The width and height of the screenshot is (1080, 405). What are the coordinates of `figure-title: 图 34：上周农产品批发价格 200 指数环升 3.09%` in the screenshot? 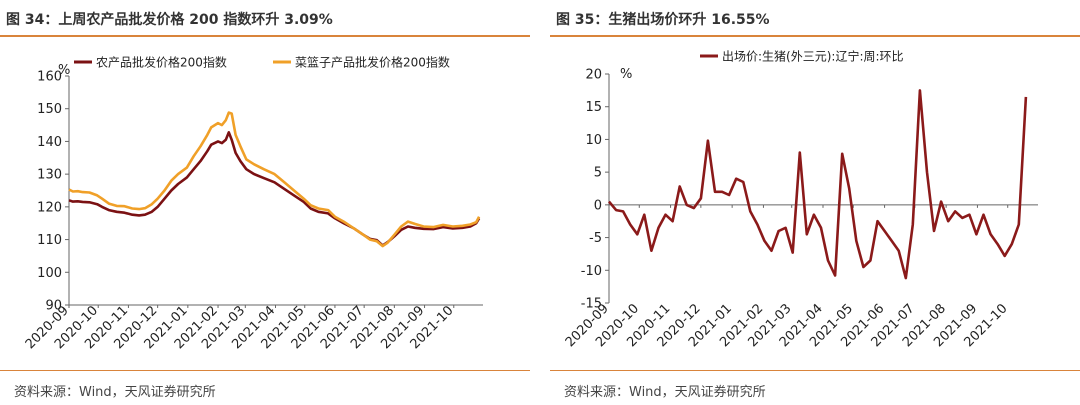 It's located at (169, 20).